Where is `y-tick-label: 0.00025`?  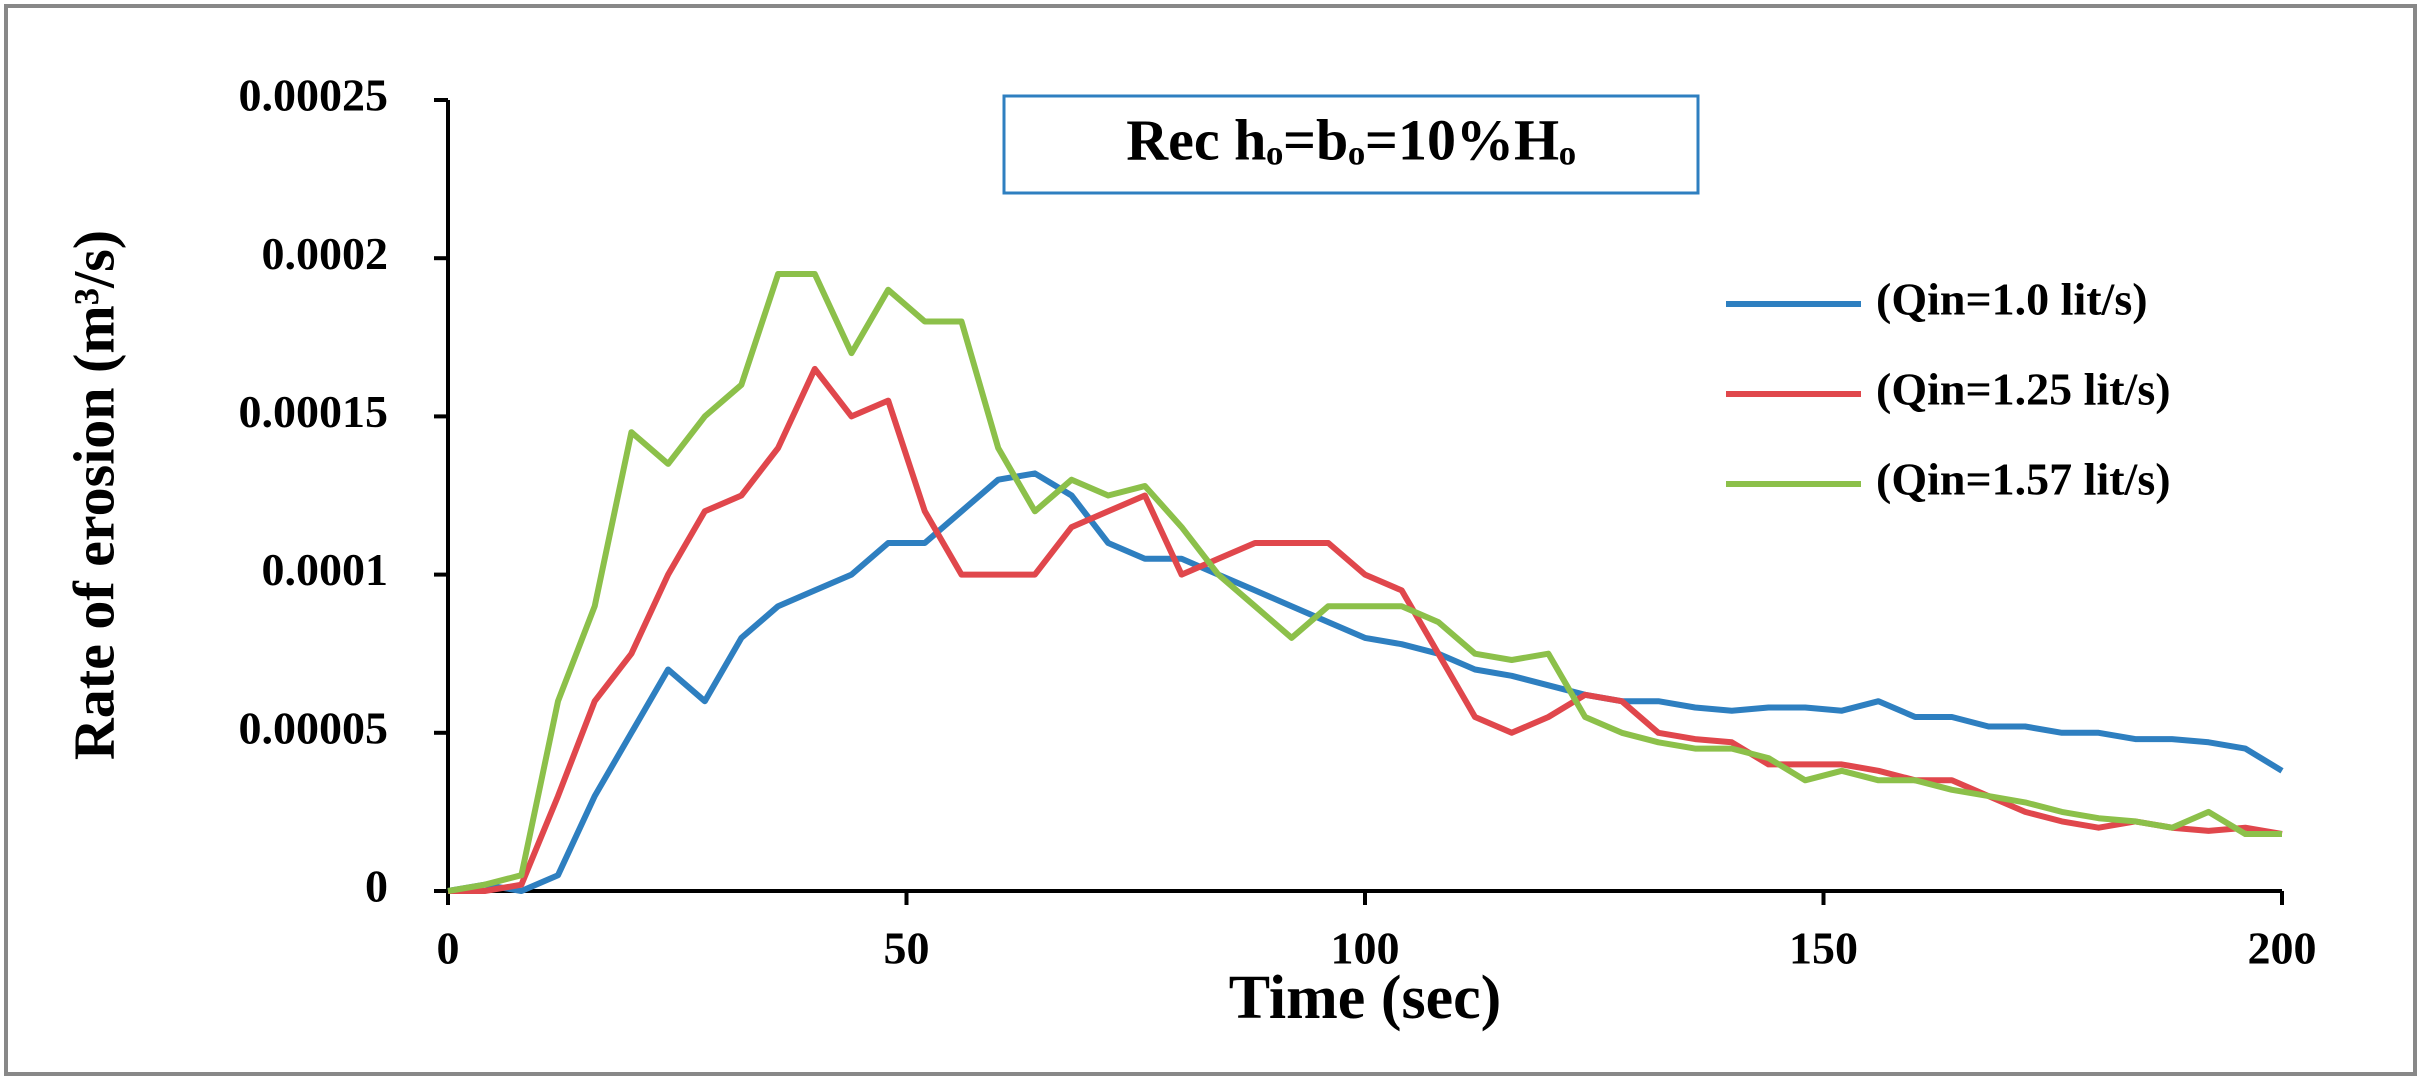 y-tick-label: 0.00025 is located at coordinates (314, 95).